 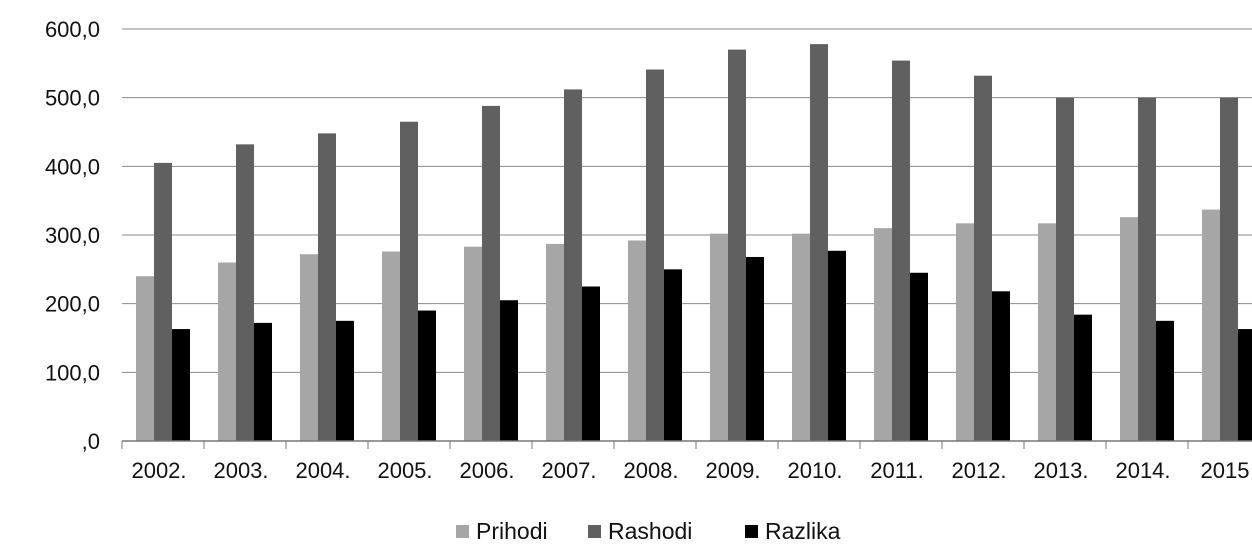 I want to click on legend-label-prihodi: Prihodi, so click(x=512, y=531).